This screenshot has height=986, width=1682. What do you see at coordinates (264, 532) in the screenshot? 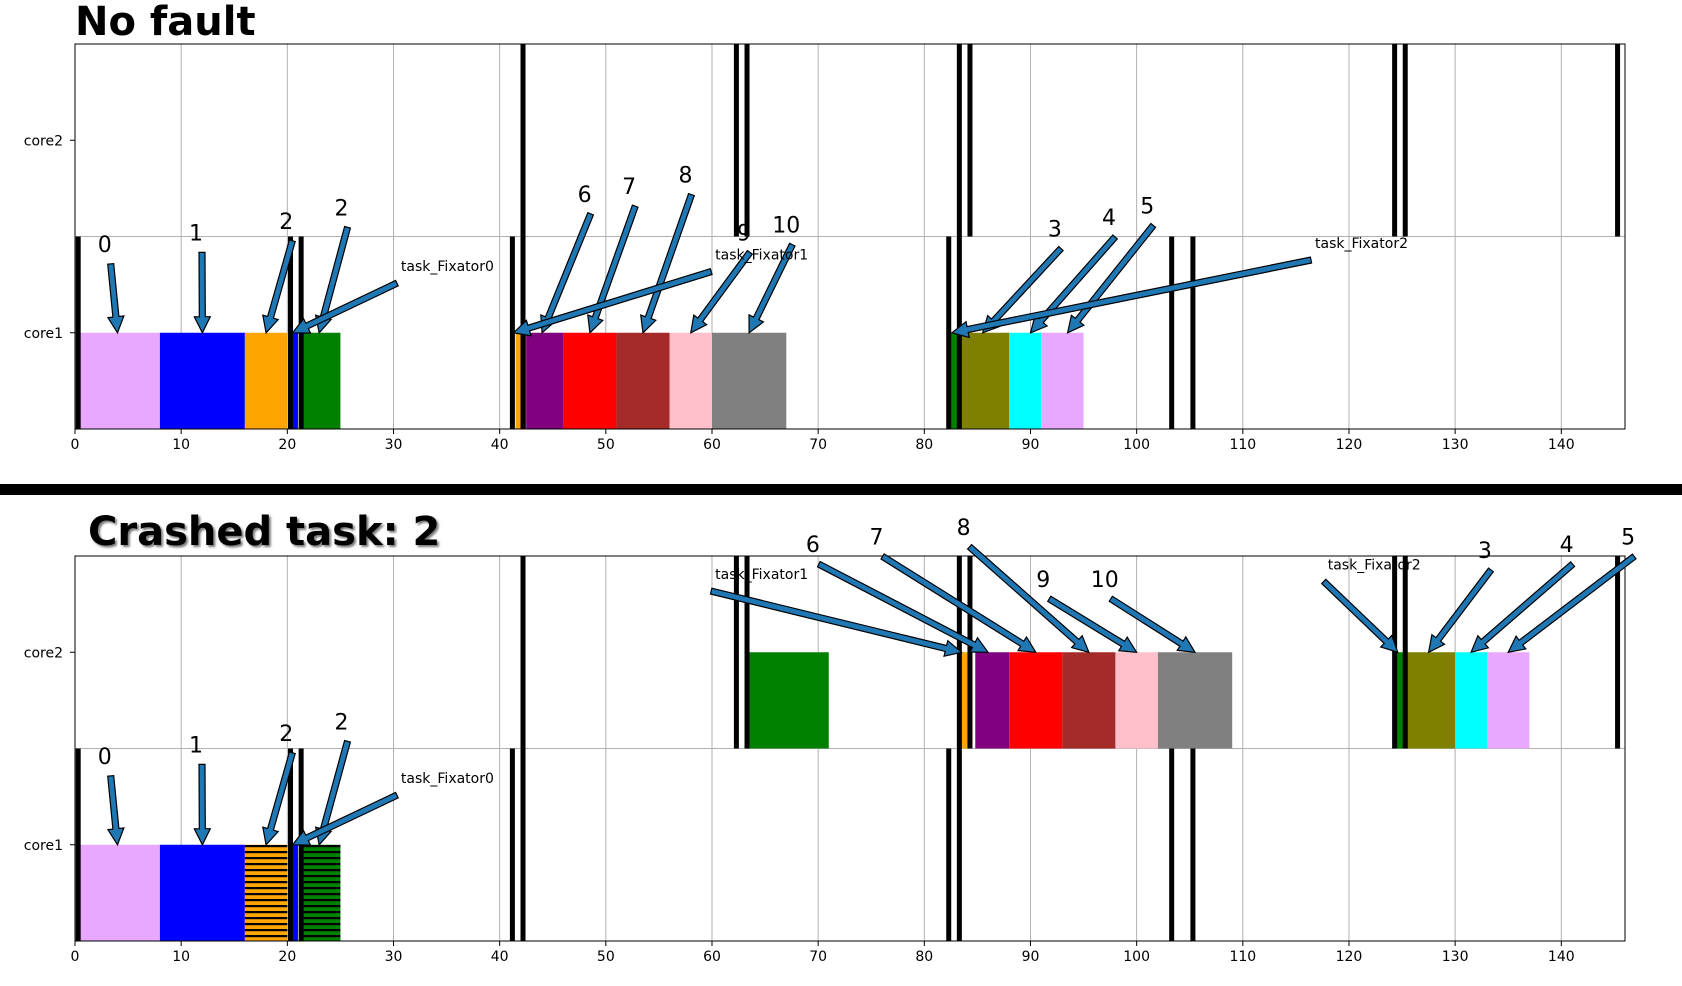
I see `chart-title-crashed: Crashed task: 2` at bounding box center [264, 532].